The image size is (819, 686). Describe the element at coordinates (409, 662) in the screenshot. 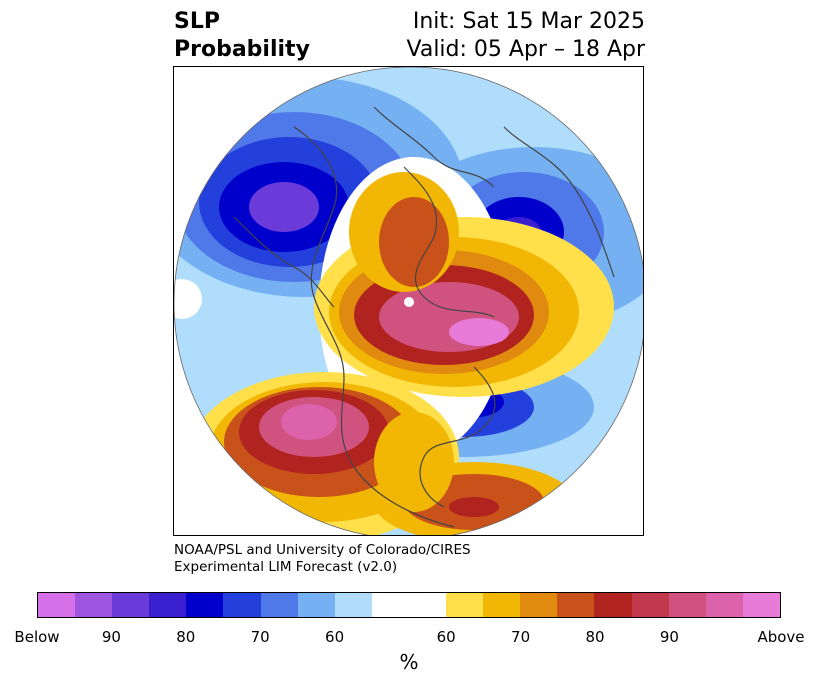

I see `colorbar-unit: %` at that location.